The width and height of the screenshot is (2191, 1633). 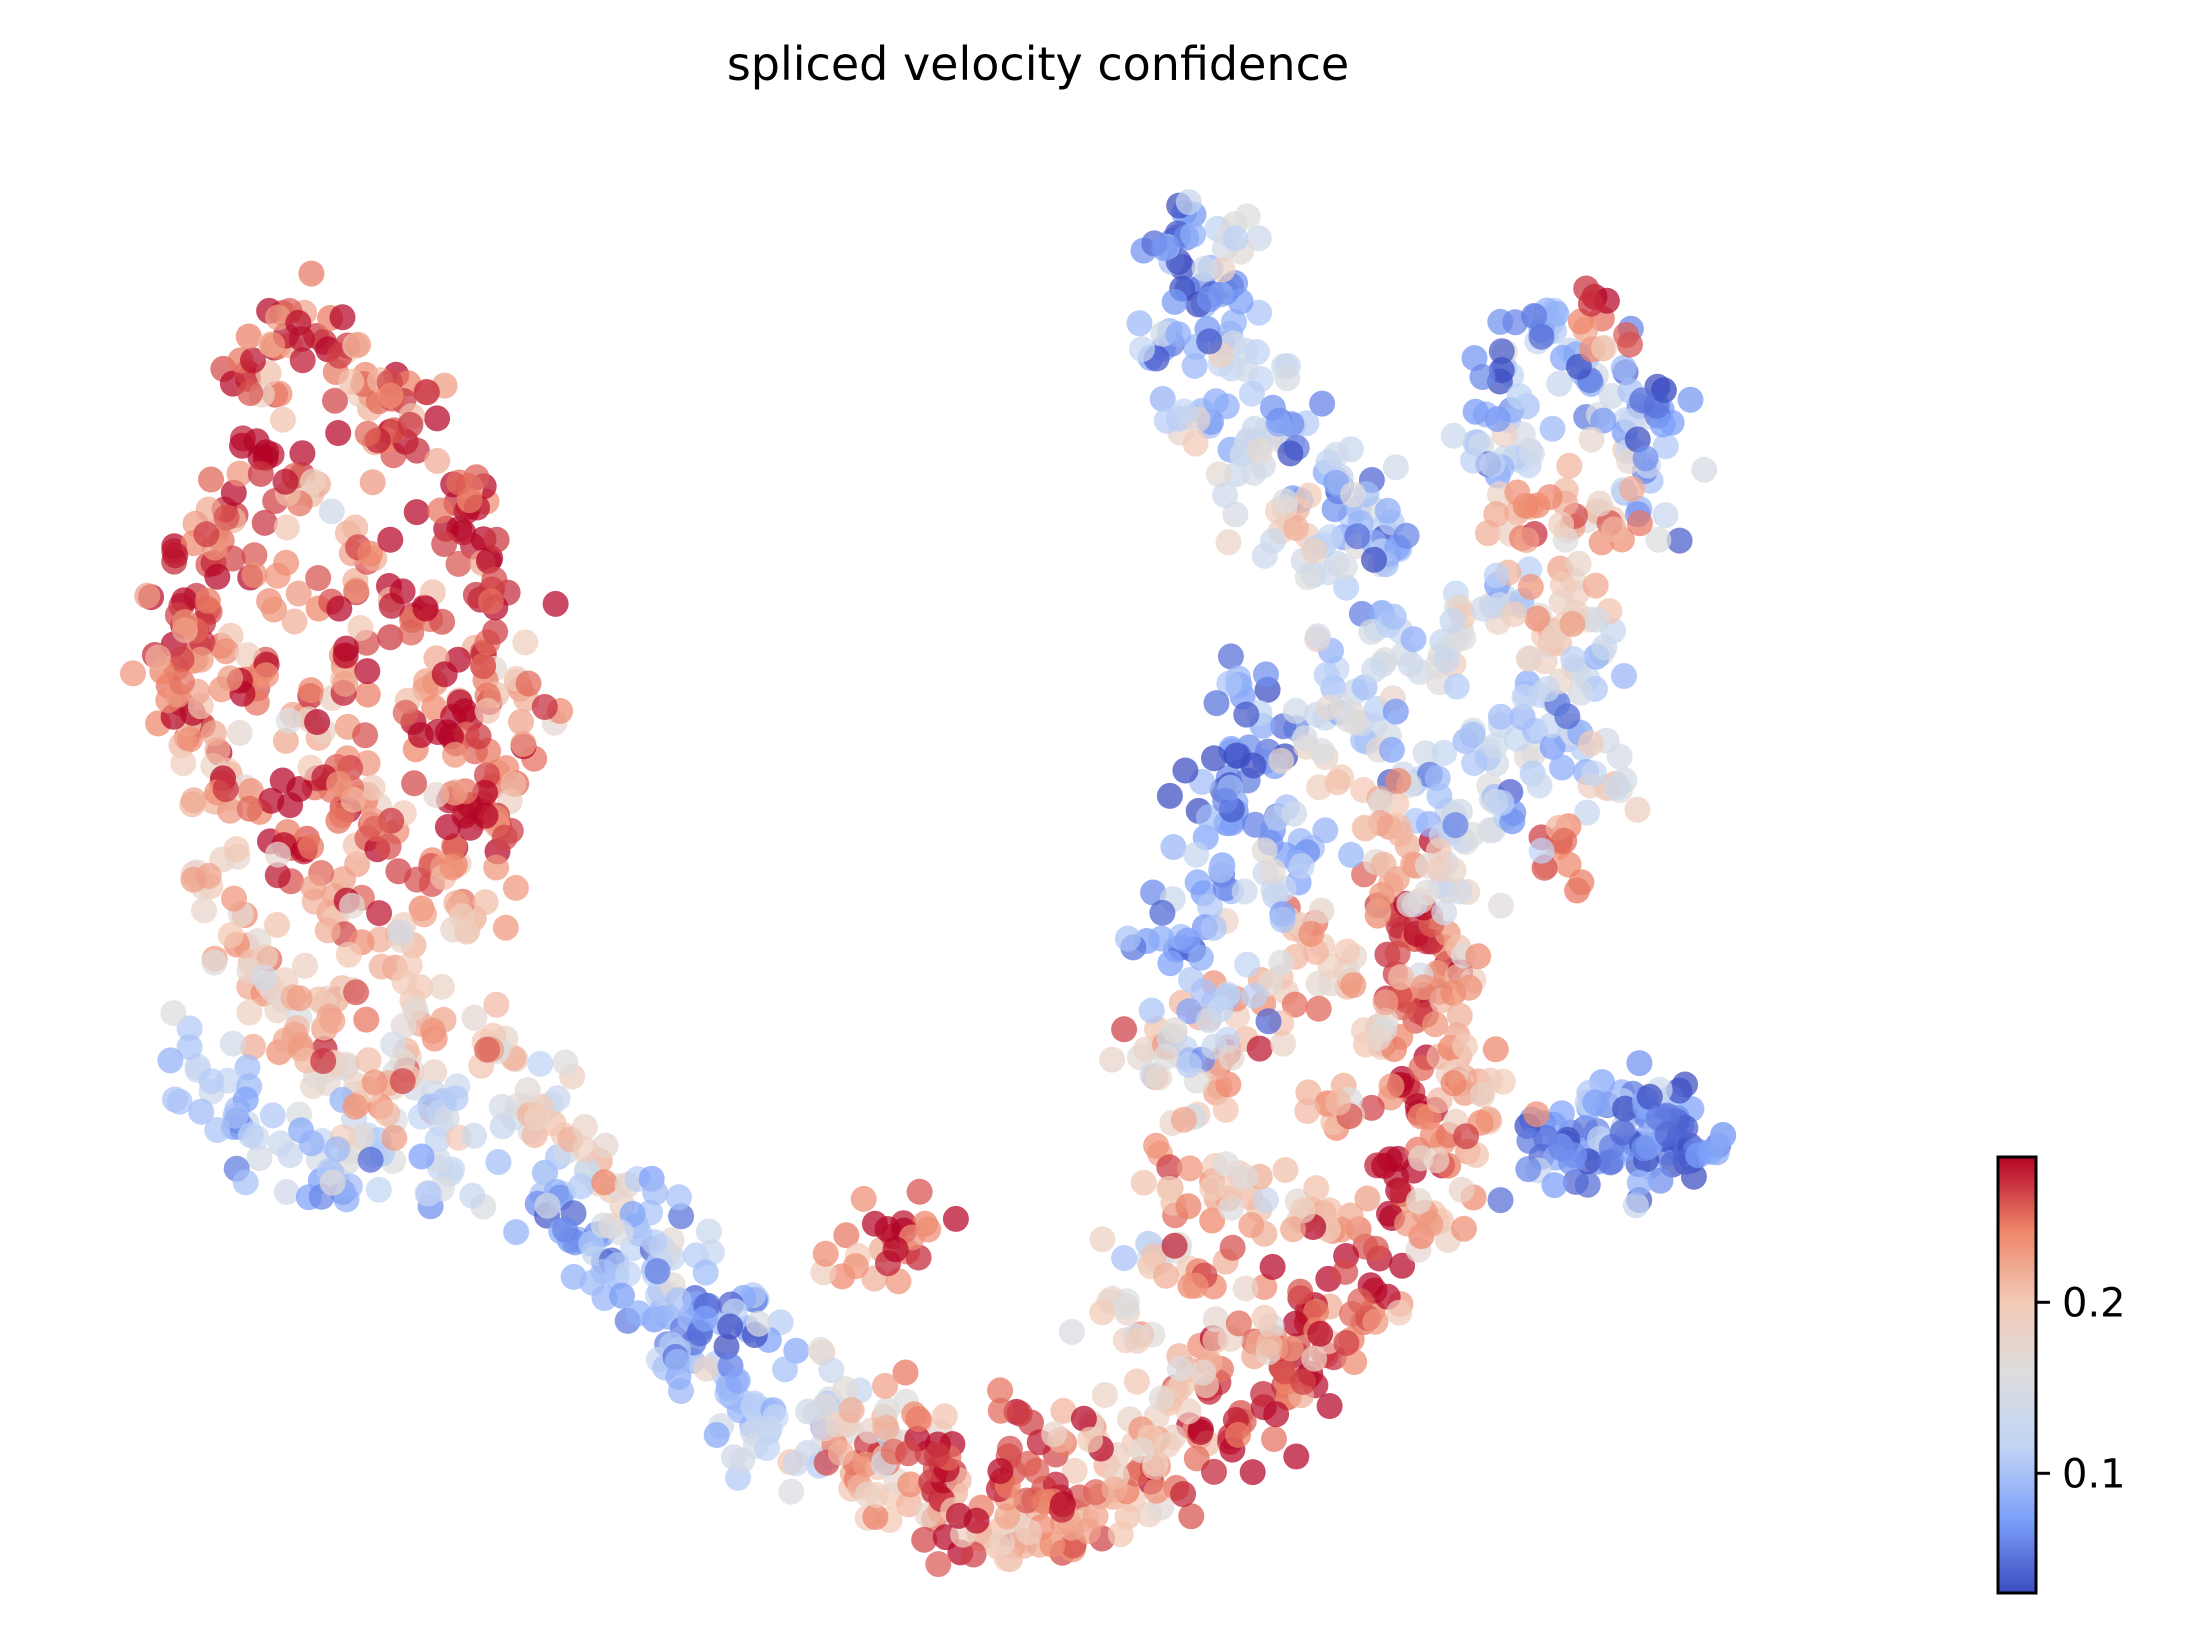 What do you see at coordinates (2094, 1474) in the screenshot?
I see `colorbar-tick-label: 0.1` at bounding box center [2094, 1474].